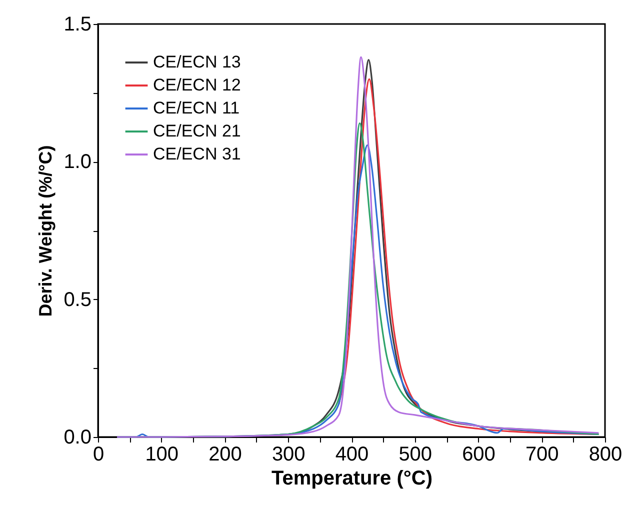 The width and height of the screenshot is (636, 509). I want to click on y-tick-label: 1.0, so click(78, 162).